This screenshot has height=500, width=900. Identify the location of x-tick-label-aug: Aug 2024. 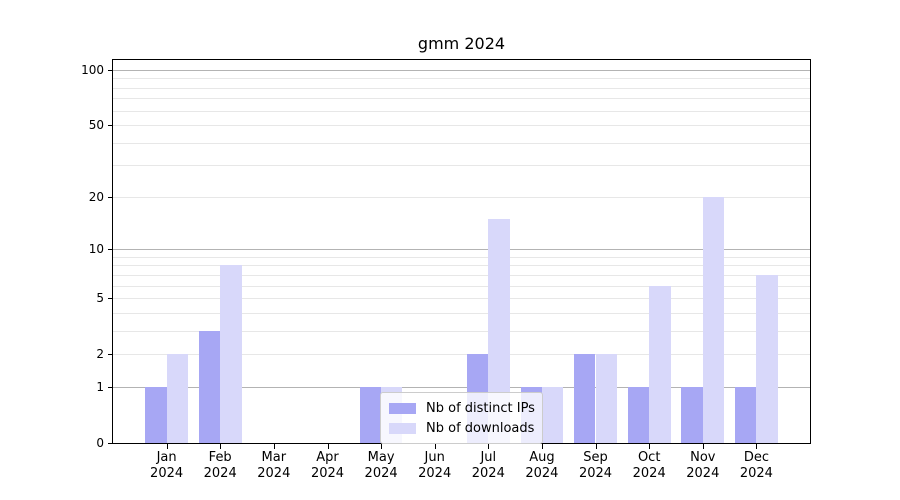
(542, 466).